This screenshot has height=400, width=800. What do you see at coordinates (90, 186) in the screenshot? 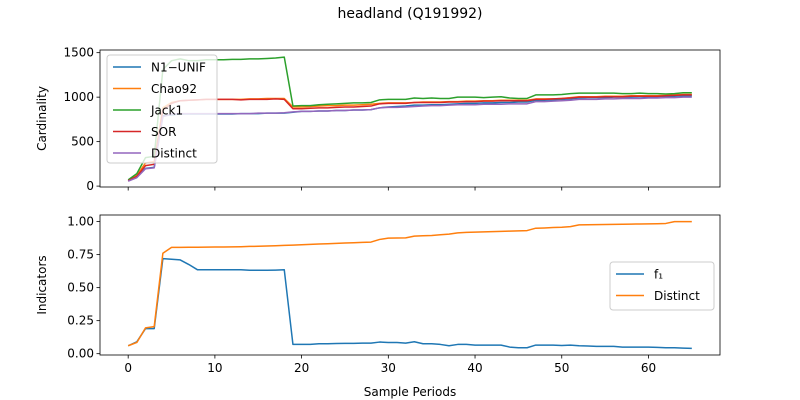
I see `y-tick-label: 0` at bounding box center [90, 186].